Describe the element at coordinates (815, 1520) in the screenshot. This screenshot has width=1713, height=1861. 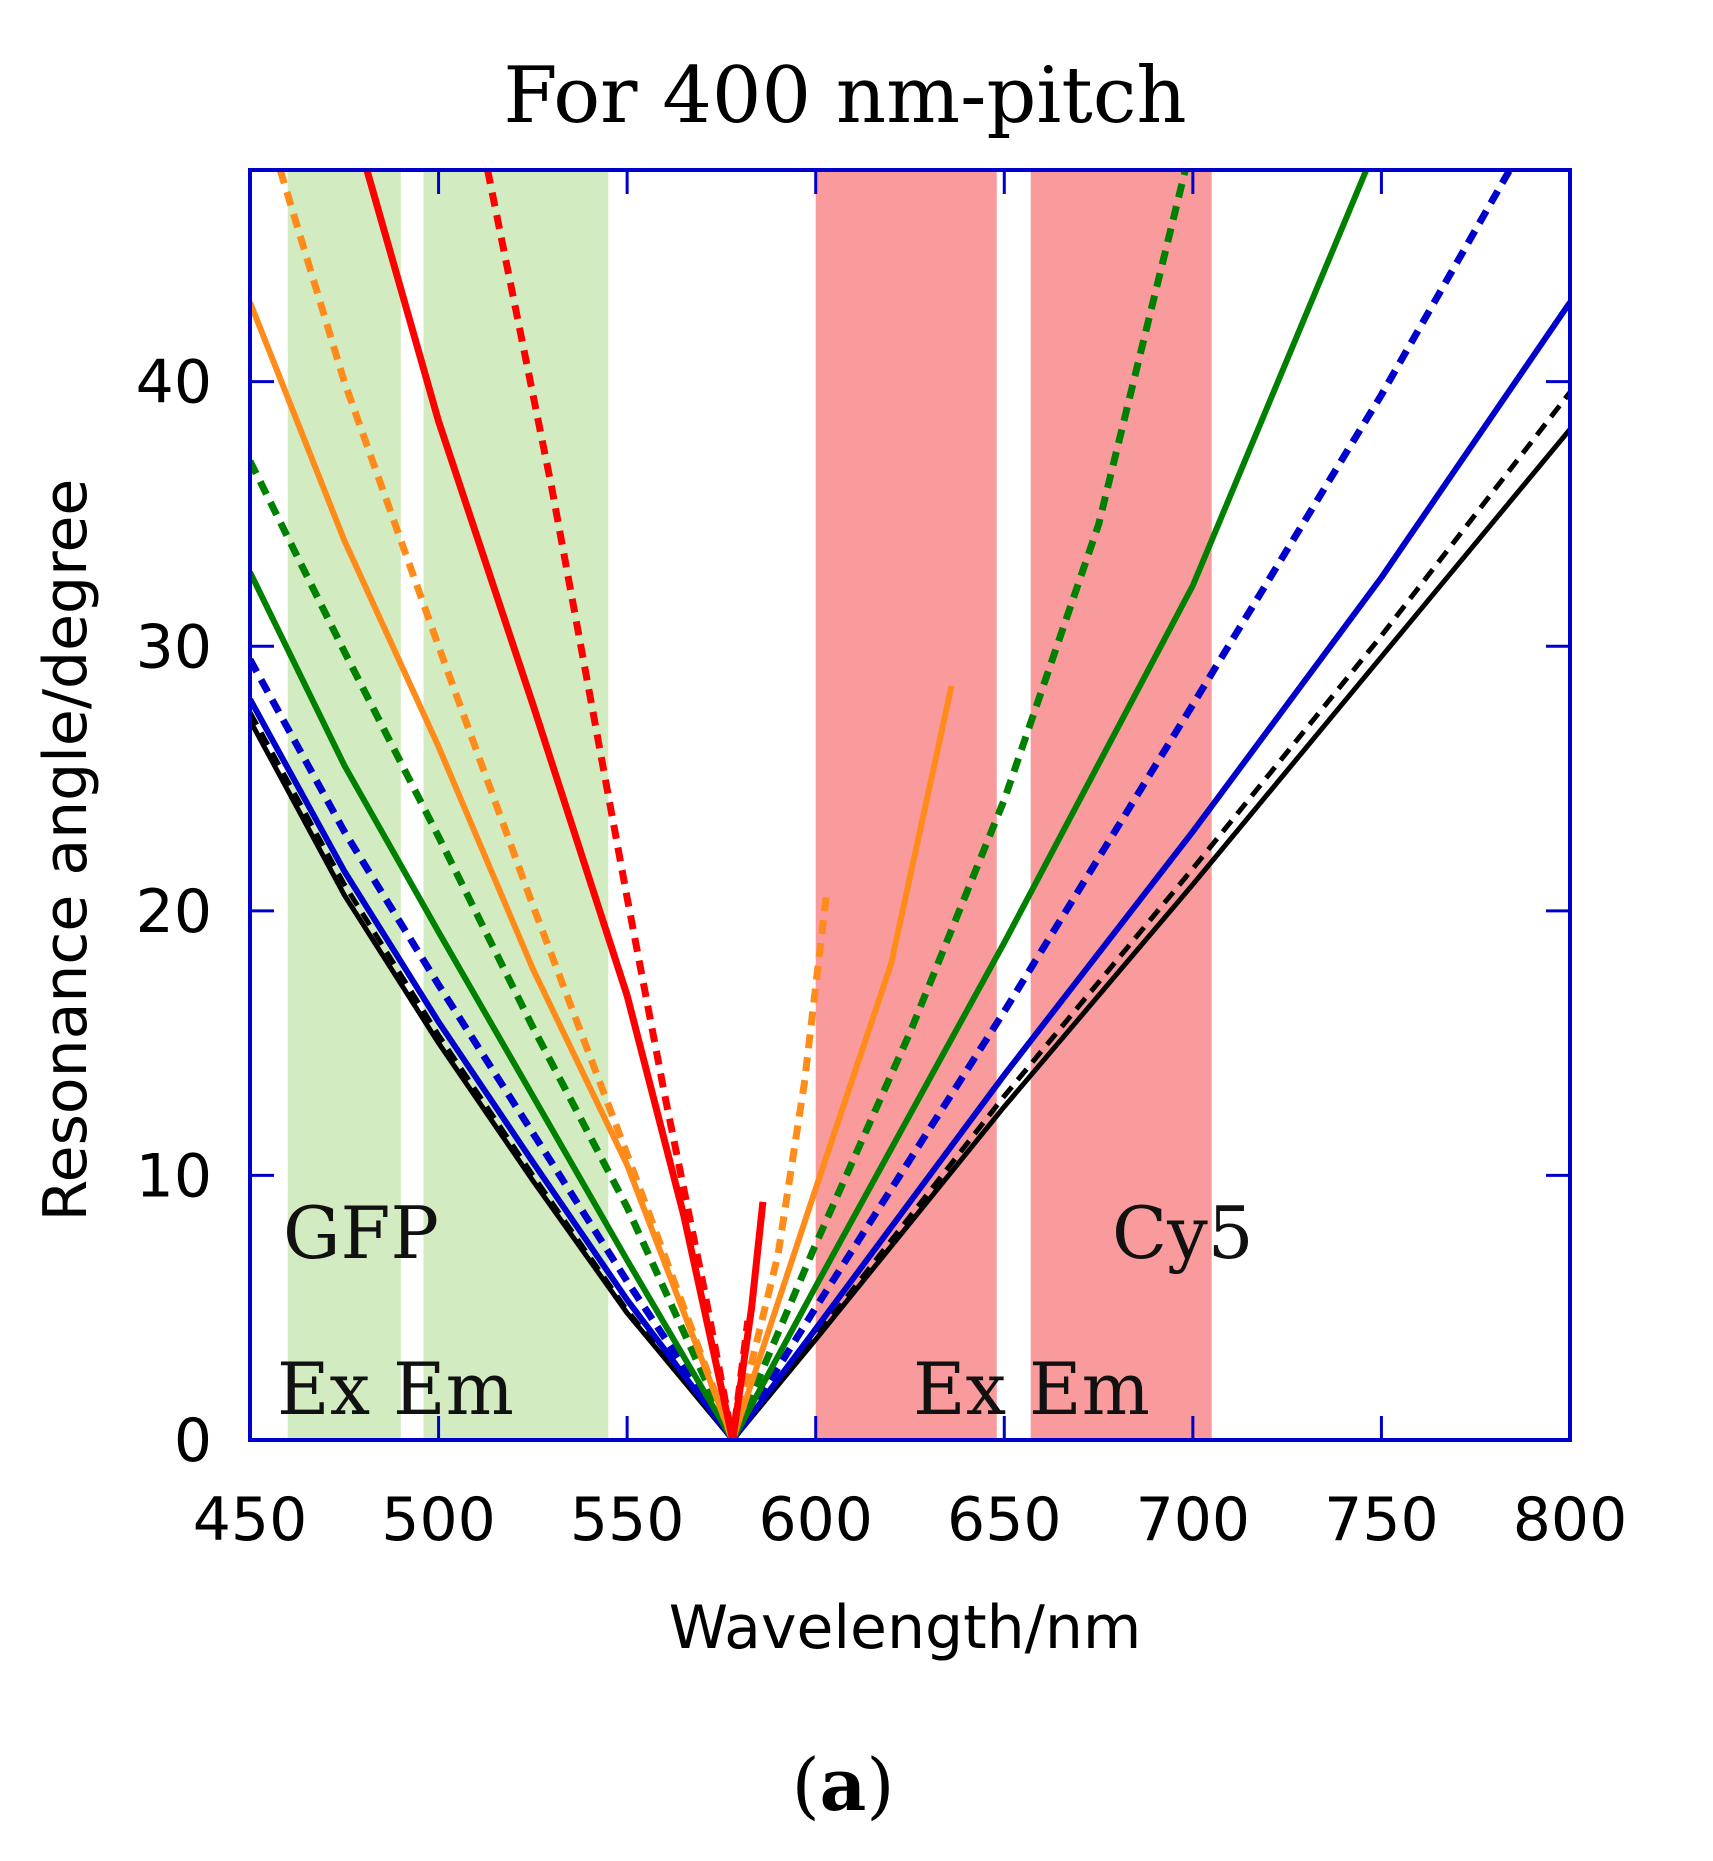
I see `x-tick-label: 600` at that location.